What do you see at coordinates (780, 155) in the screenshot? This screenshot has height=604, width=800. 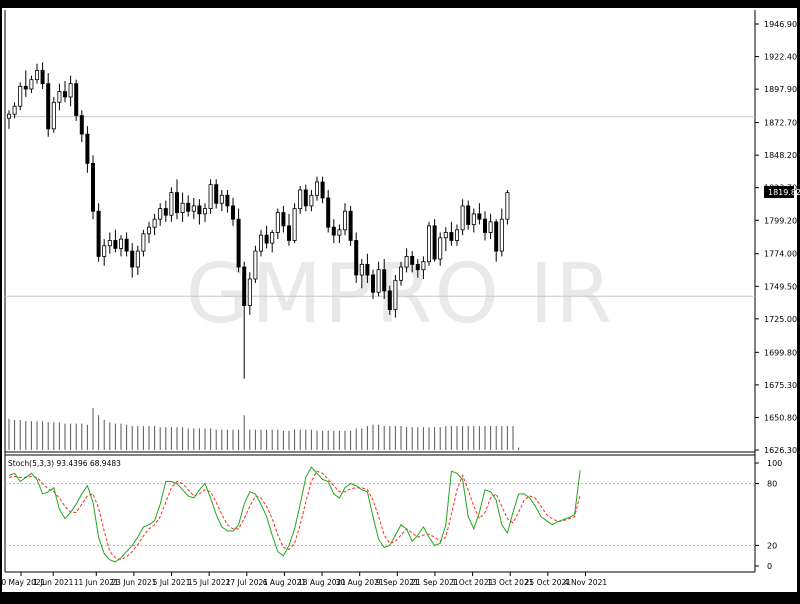 I see `price-tick-label: 1848.20` at bounding box center [780, 155].